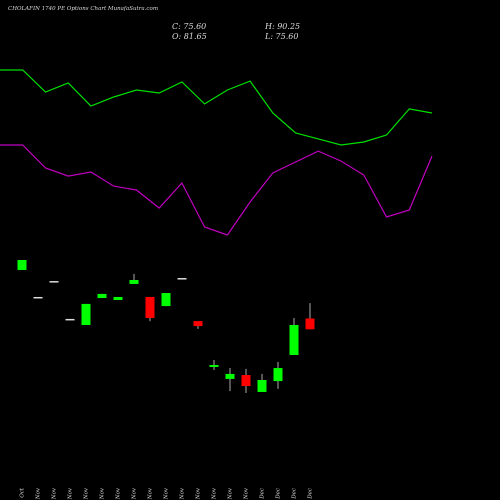  I want to click on x-tick-label: 03 Dec, so click(295, 494).